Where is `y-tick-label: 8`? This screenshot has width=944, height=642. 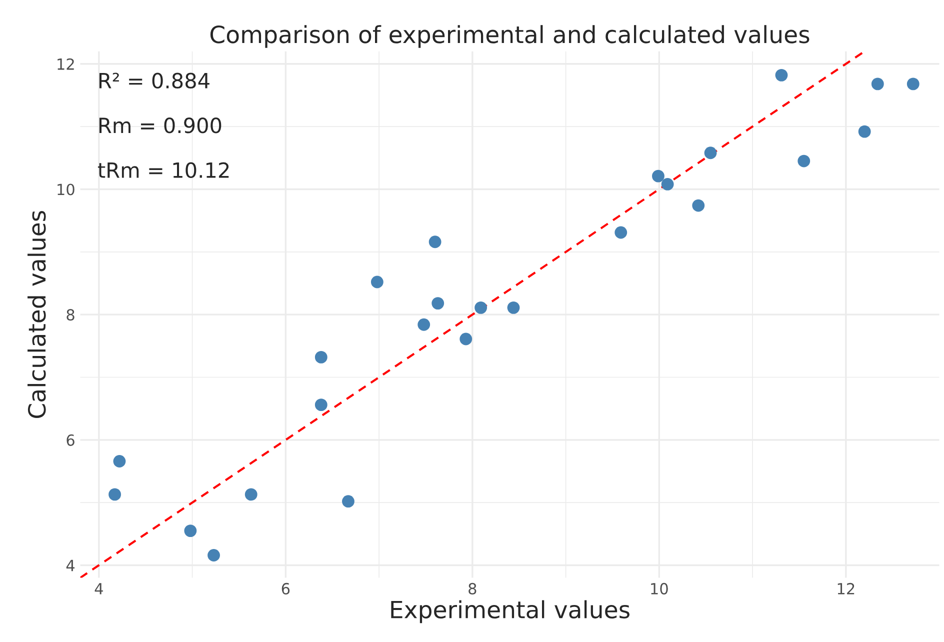
y-tick-label: 8 is located at coordinates (70, 315).